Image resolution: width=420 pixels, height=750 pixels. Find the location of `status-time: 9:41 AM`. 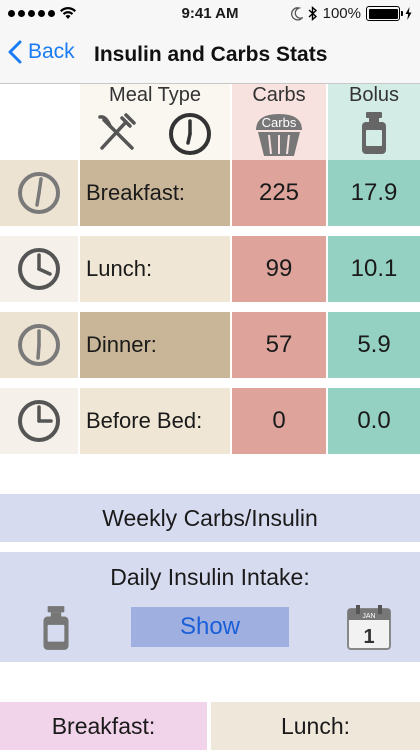

status-time: 9:41 AM is located at coordinates (210, 13).